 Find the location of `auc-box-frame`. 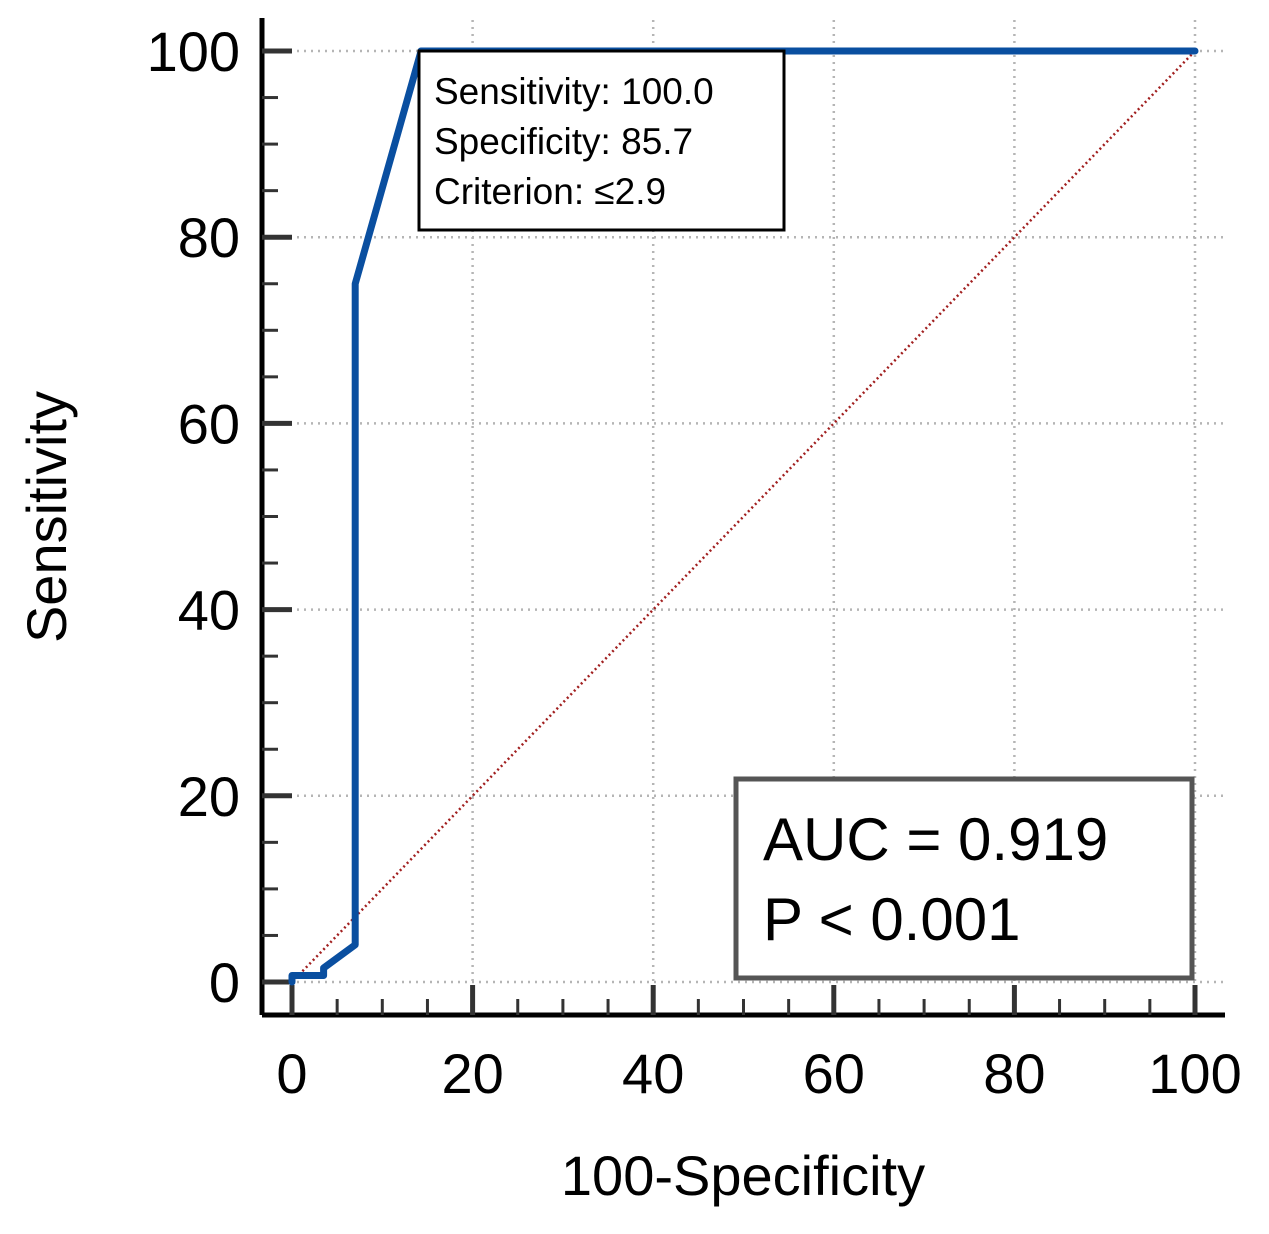

auc-box-frame is located at coordinates (964, 878).